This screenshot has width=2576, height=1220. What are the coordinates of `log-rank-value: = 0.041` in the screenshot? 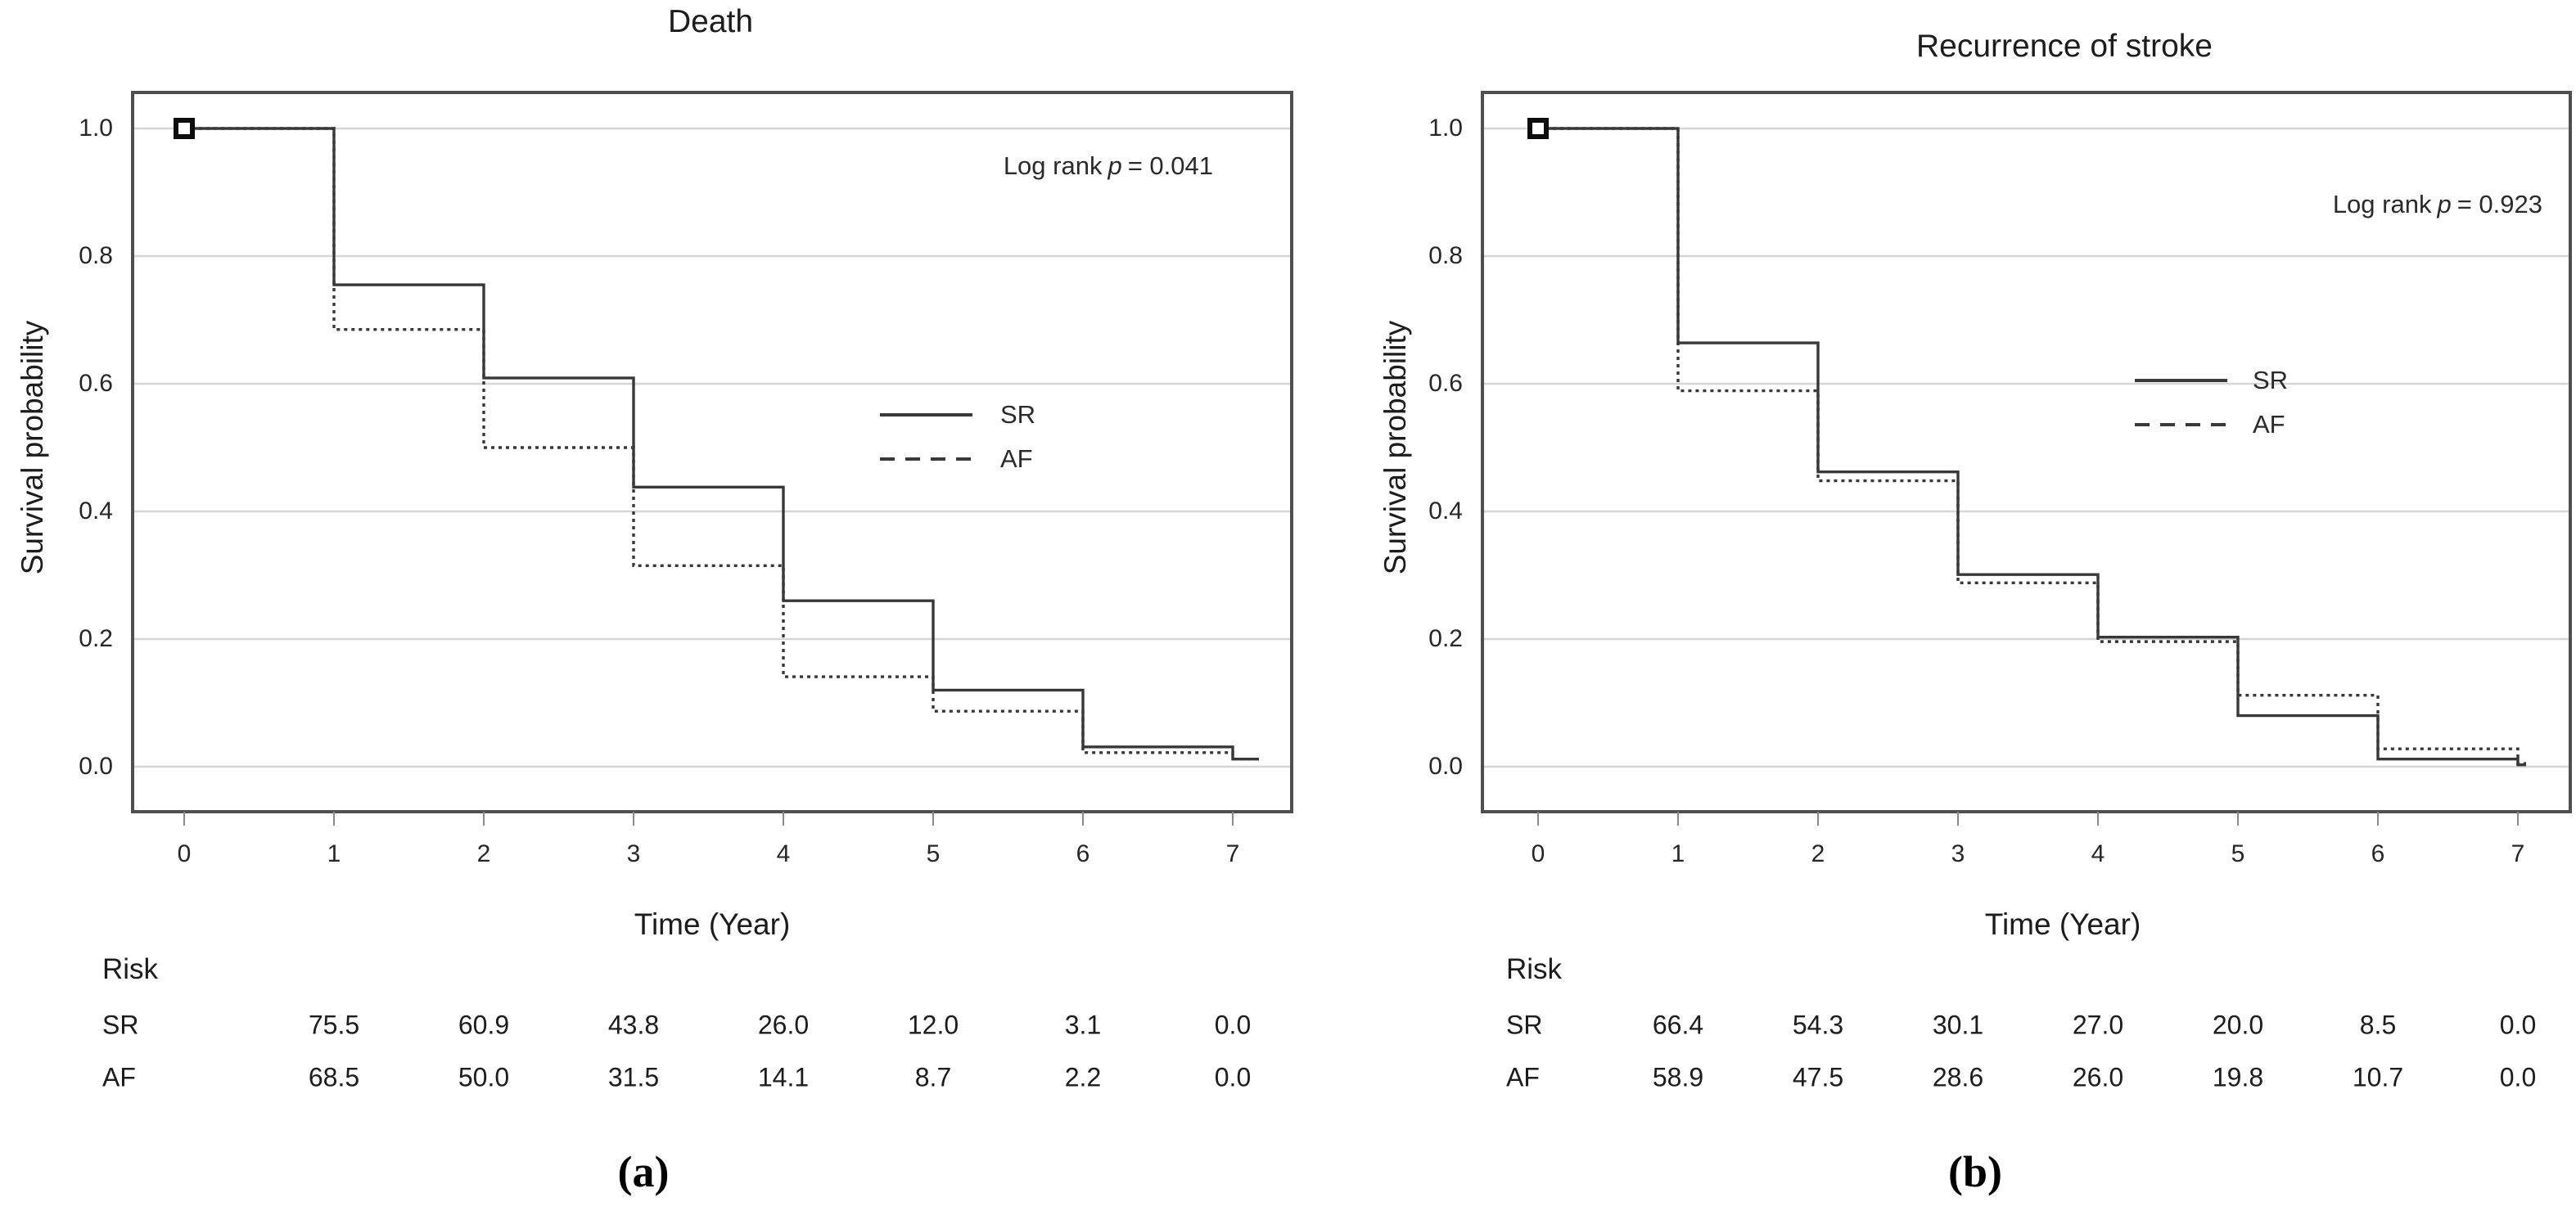 It's located at (1170, 165).